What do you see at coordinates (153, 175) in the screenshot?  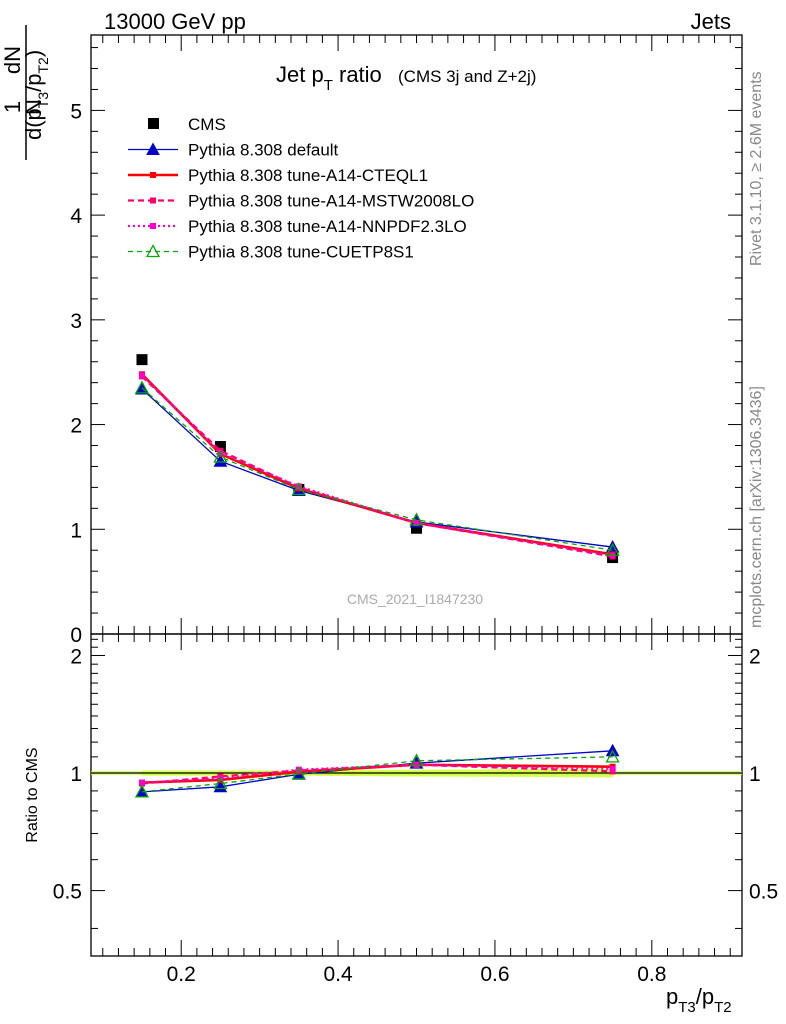 I see `legend-marker-cteql1` at bounding box center [153, 175].